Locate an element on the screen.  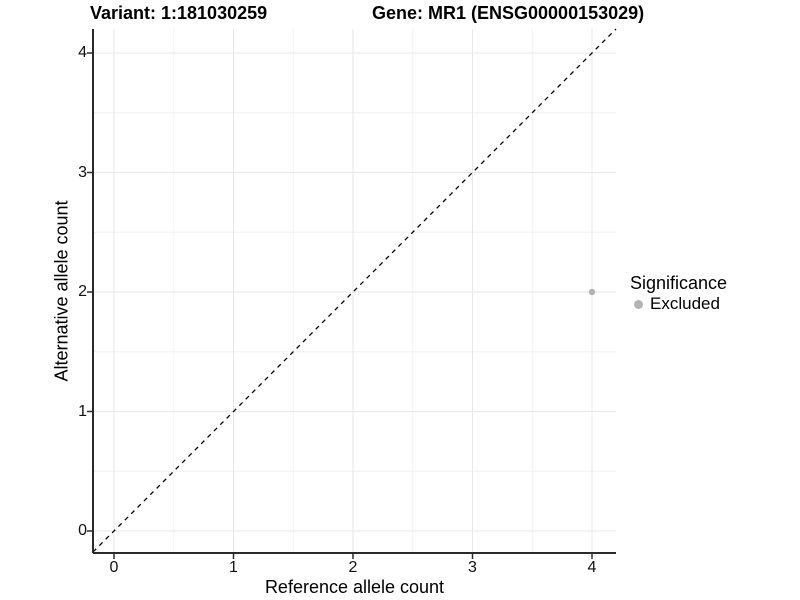
legend-title: Significance is located at coordinates (679, 283).